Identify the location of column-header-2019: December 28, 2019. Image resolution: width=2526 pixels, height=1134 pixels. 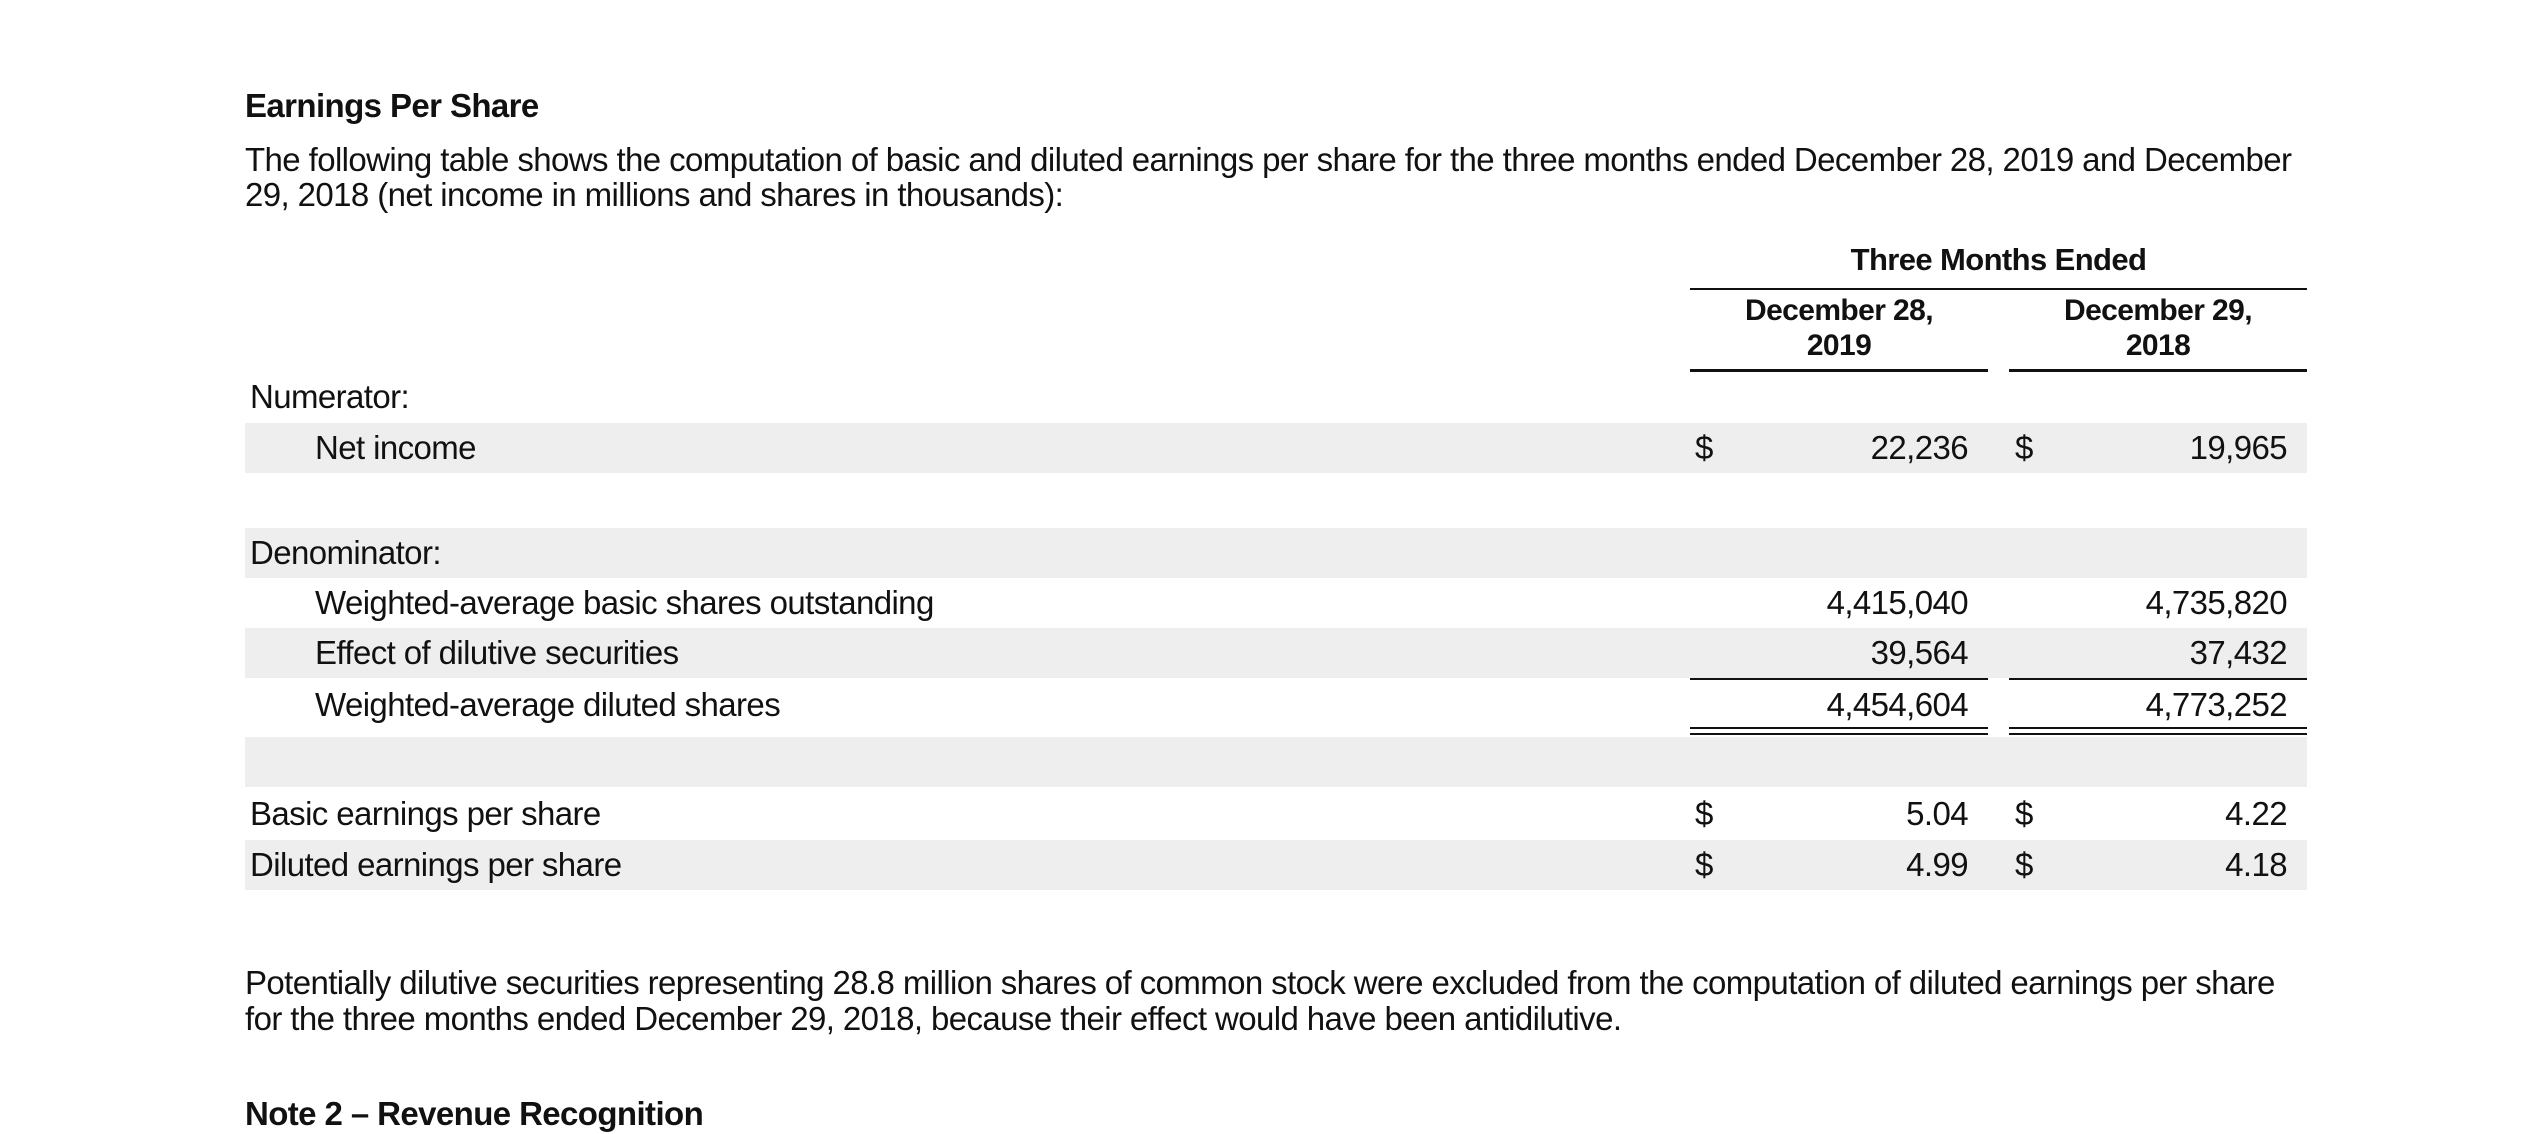
(1839, 331).